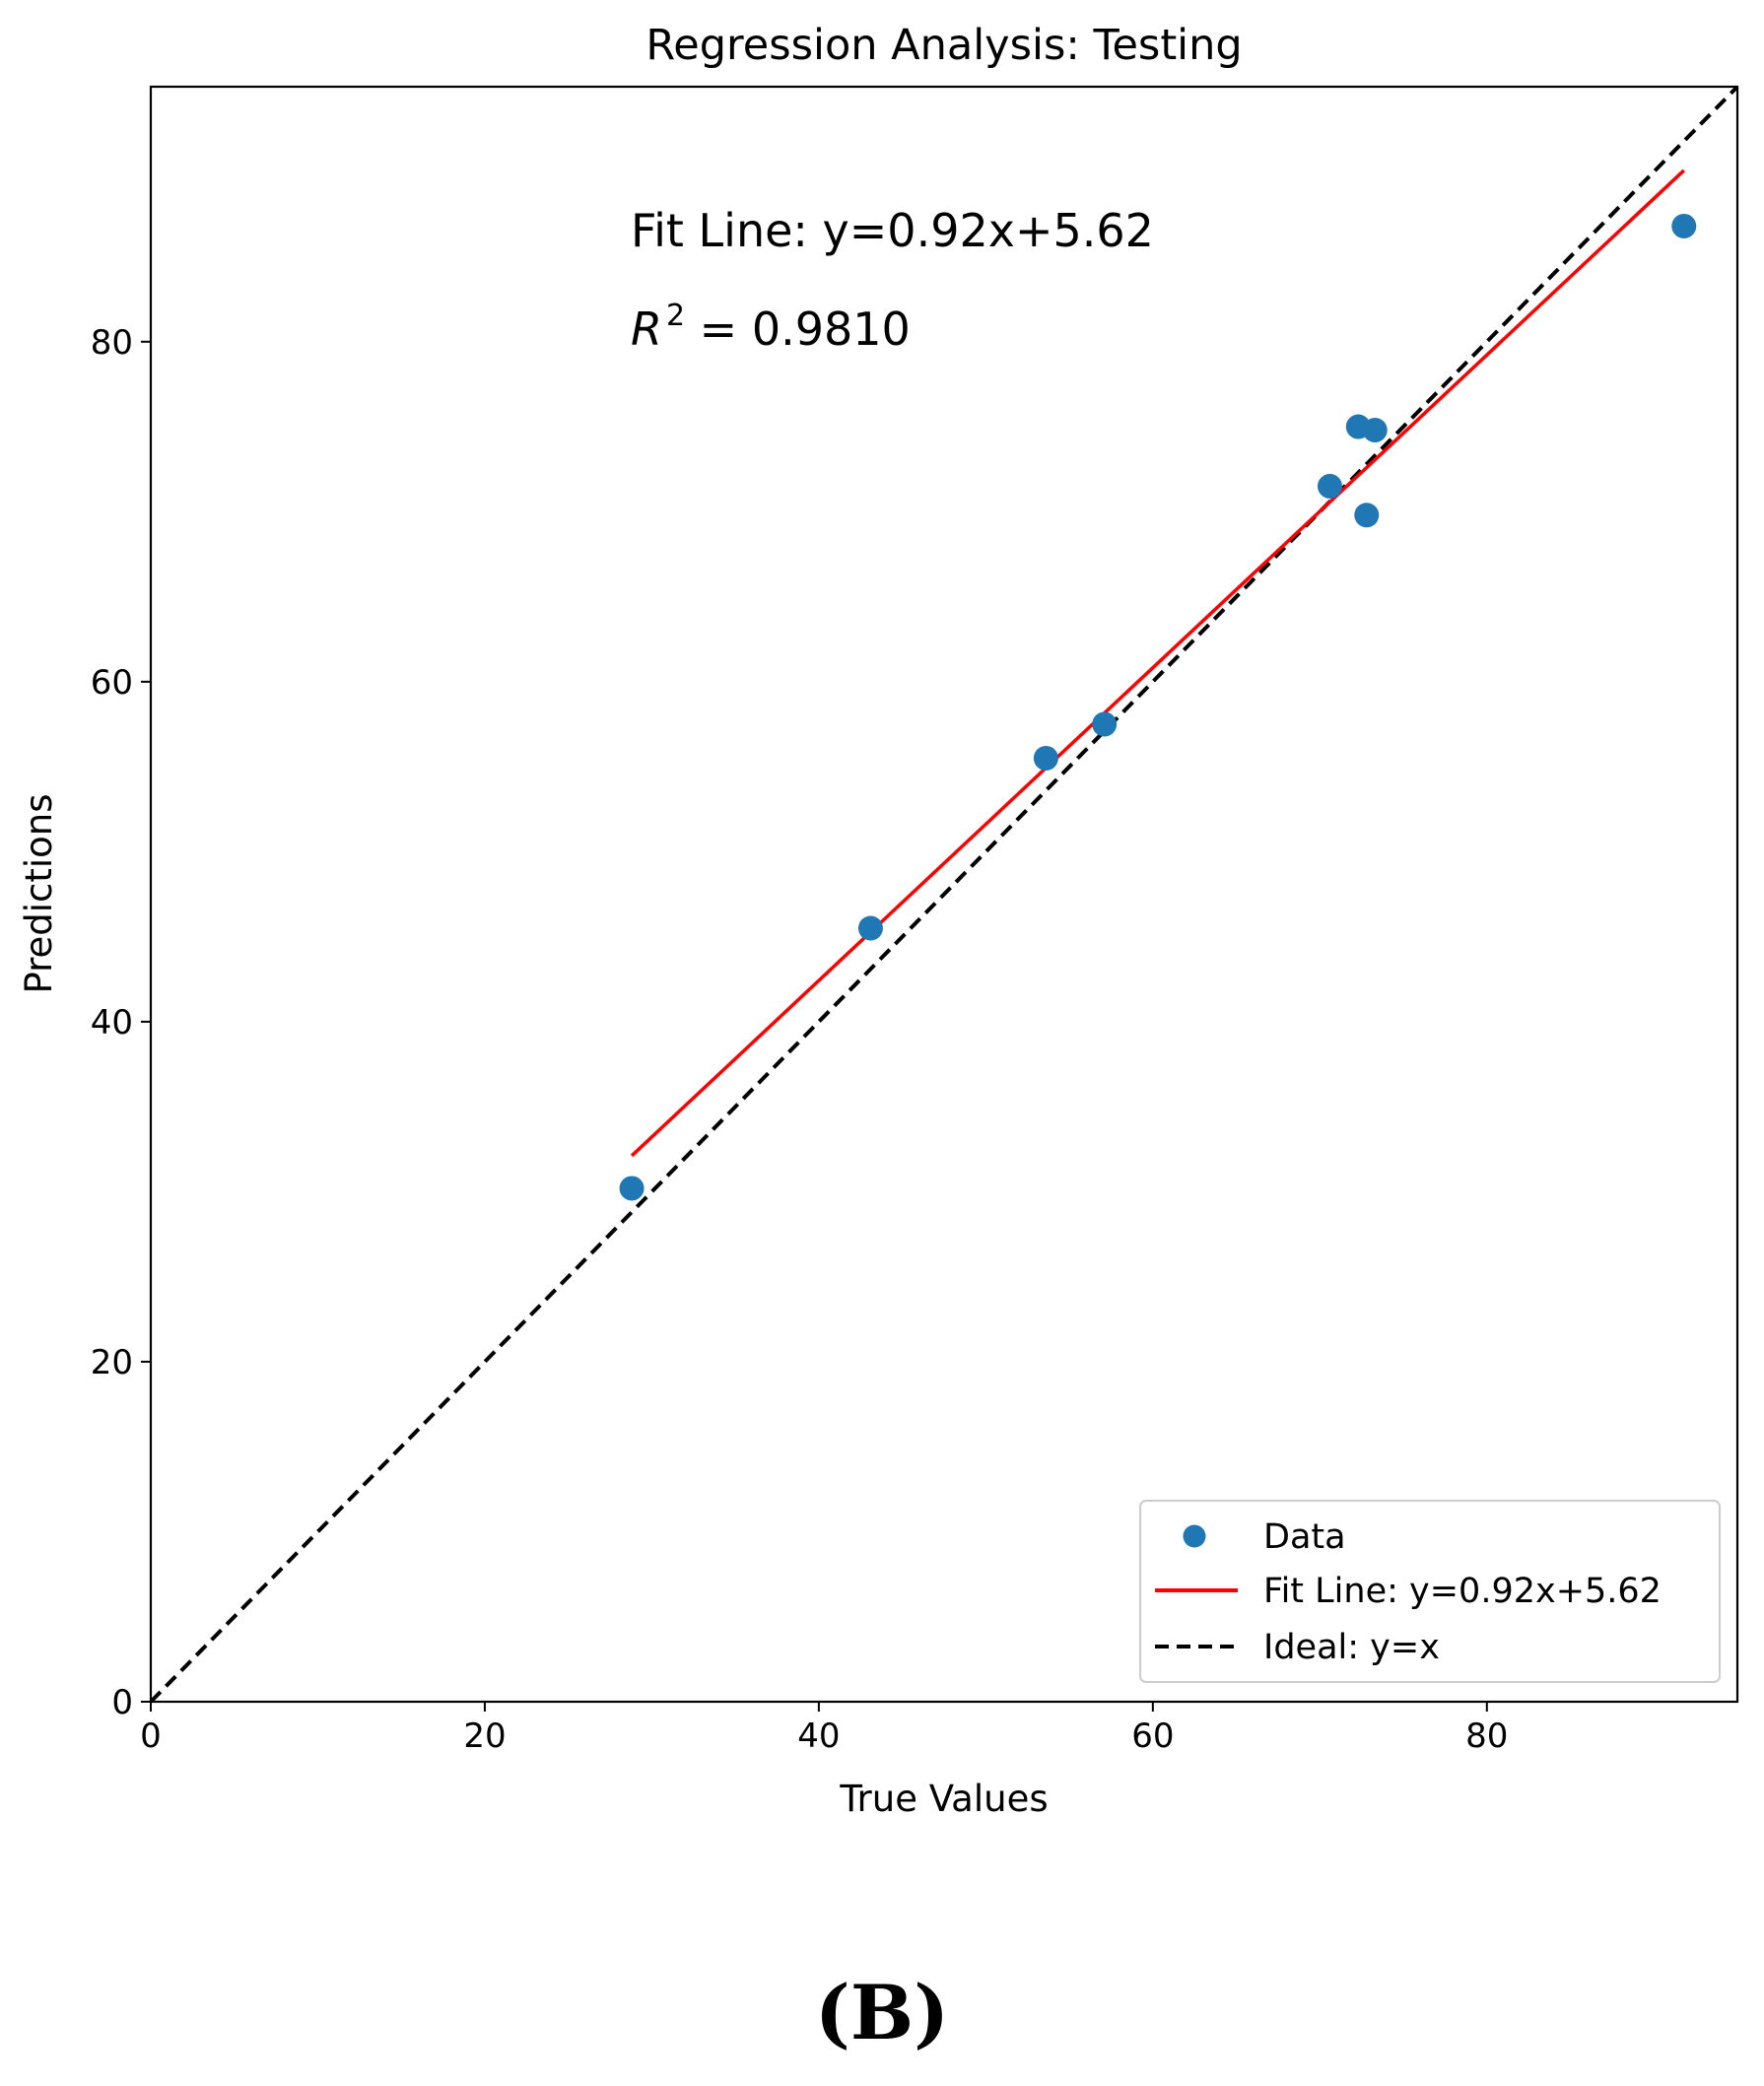 Image resolution: width=1764 pixels, height=2086 pixels. Describe the element at coordinates (646, 329) in the screenshot. I see `r2-symbol: R` at that location.